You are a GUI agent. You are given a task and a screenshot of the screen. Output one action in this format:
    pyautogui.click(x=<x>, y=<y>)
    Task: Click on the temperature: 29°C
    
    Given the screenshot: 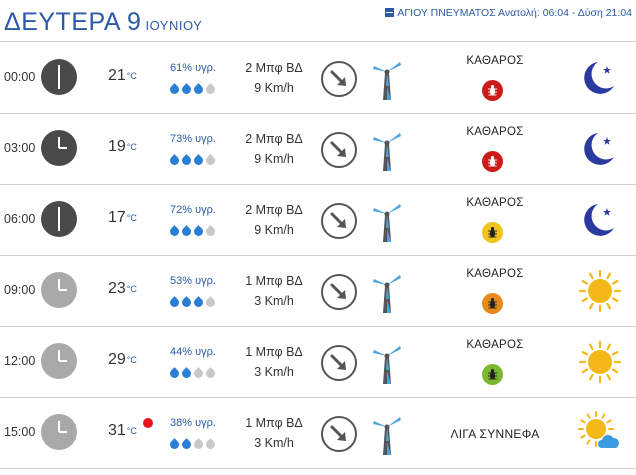 What is the action you would take?
    pyautogui.click(x=122, y=359)
    